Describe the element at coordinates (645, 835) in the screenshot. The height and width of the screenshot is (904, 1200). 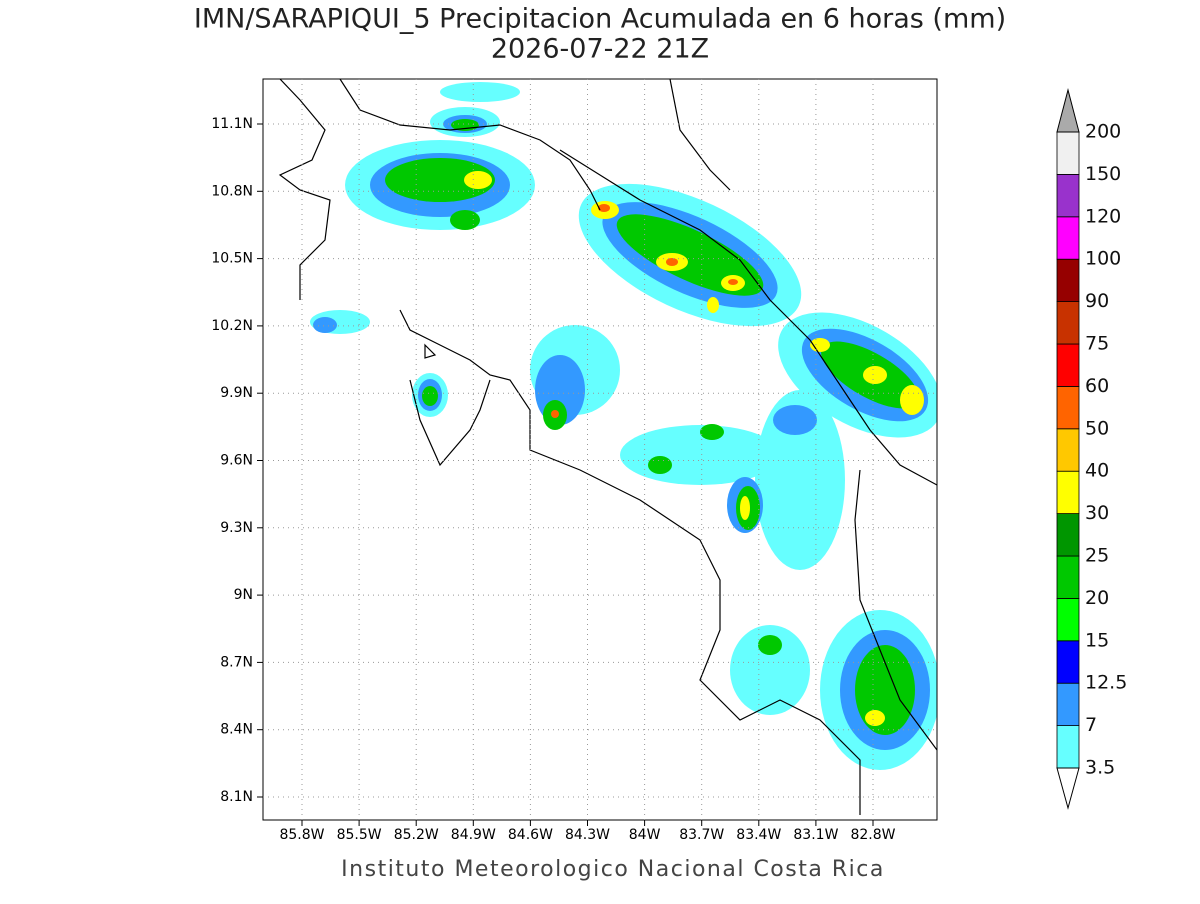
I see `lon-tick-label: 84W` at that location.